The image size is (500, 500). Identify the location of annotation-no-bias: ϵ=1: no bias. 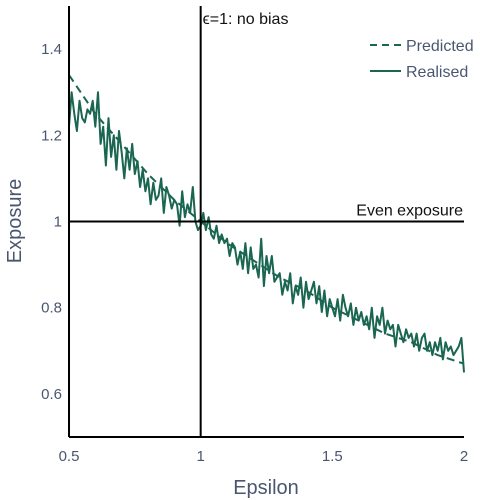
(246, 19).